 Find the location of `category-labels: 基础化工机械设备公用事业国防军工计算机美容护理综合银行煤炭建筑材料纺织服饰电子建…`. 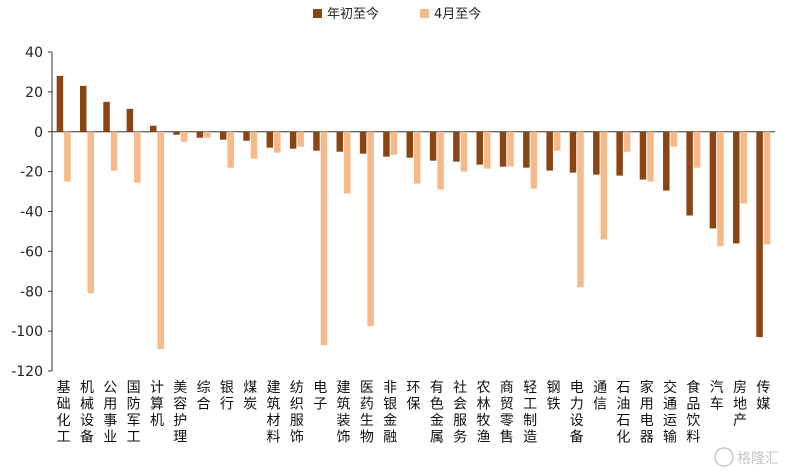

category-labels: 基础化工机械设备公用事业国防军工计算机美容护理综合银行煤炭建筑材料纺织服饰电子建… is located at coordinates (414, 412).